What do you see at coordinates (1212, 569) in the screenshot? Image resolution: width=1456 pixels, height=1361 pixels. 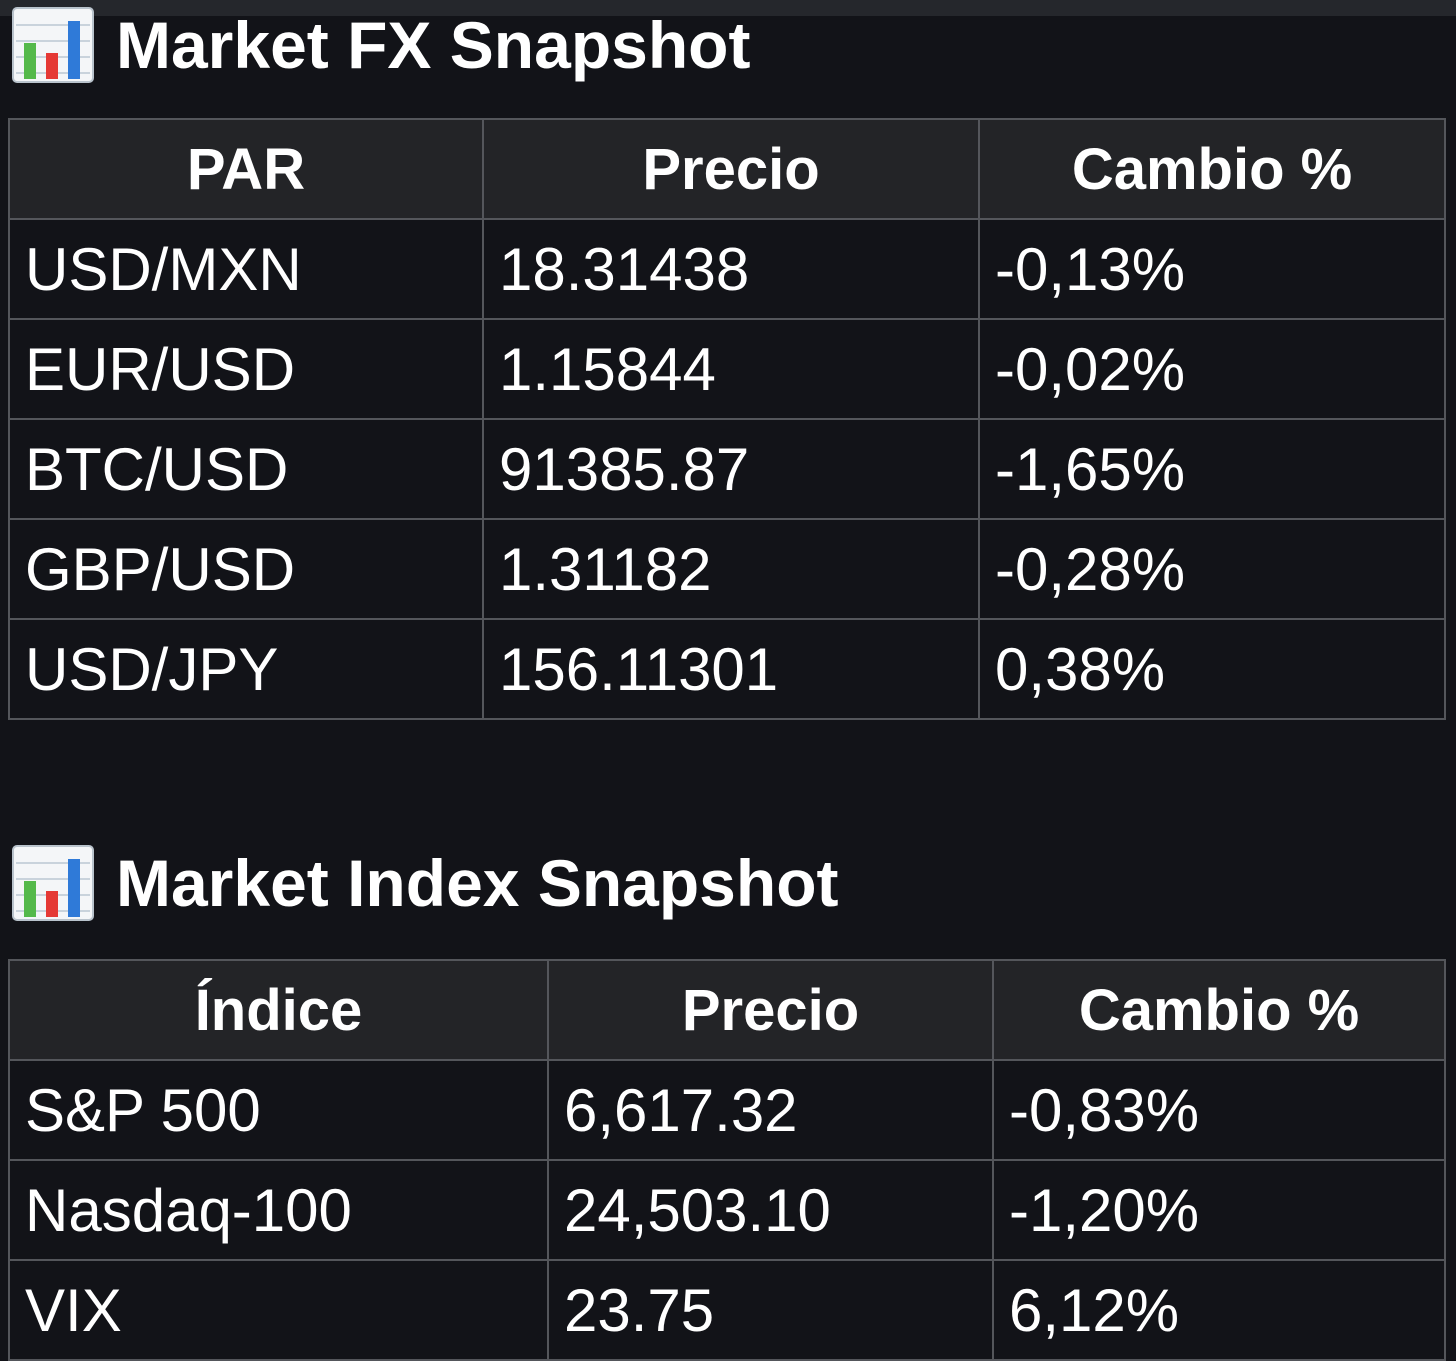 I see `change-cell: -0,28%` at bounding box center [1212, 569].